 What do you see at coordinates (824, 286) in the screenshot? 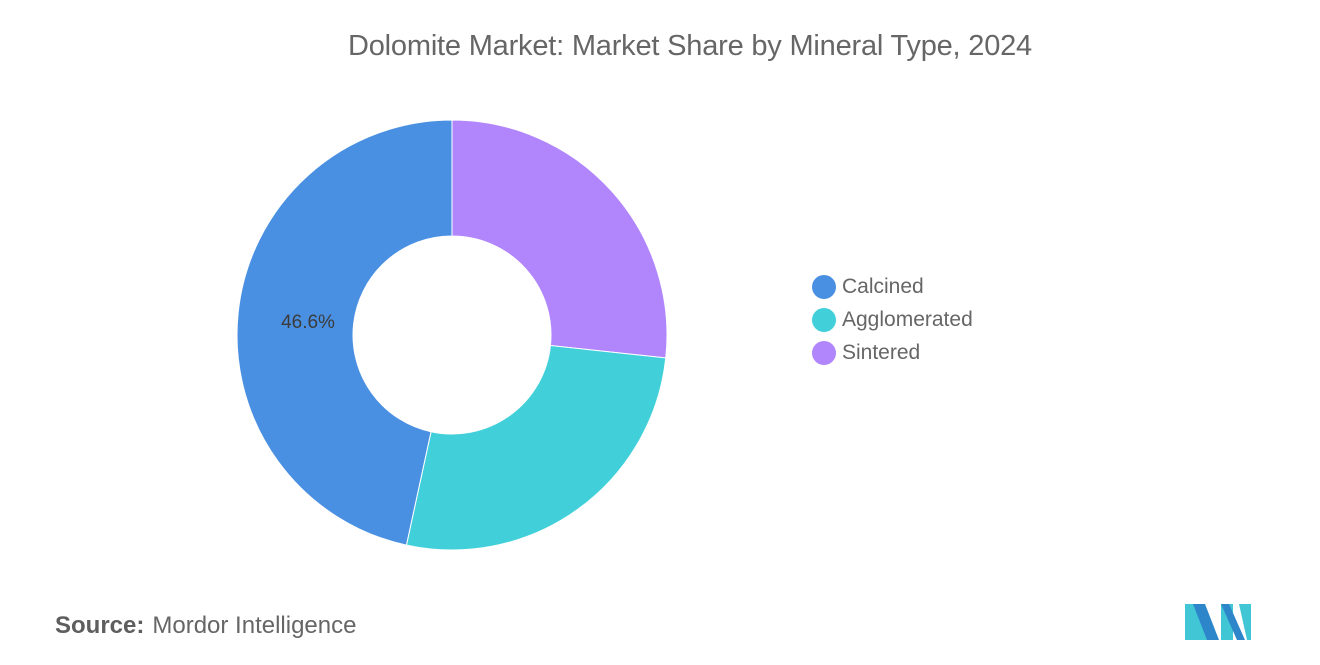
I see `legend-dot-calcined-icon` at bounding box center [824, 286].